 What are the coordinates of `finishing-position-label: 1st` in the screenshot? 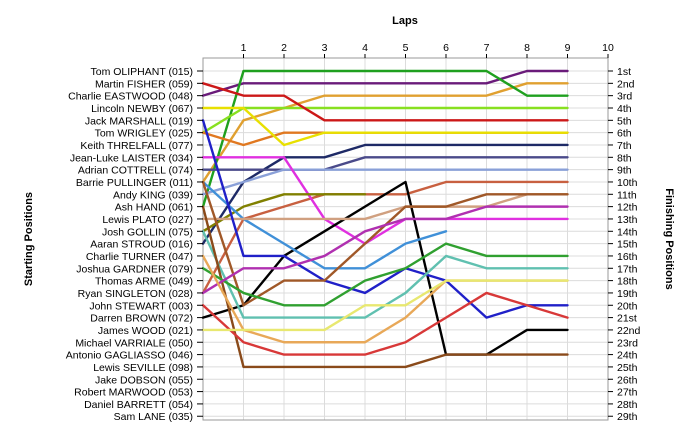 It's located at (624, 72).